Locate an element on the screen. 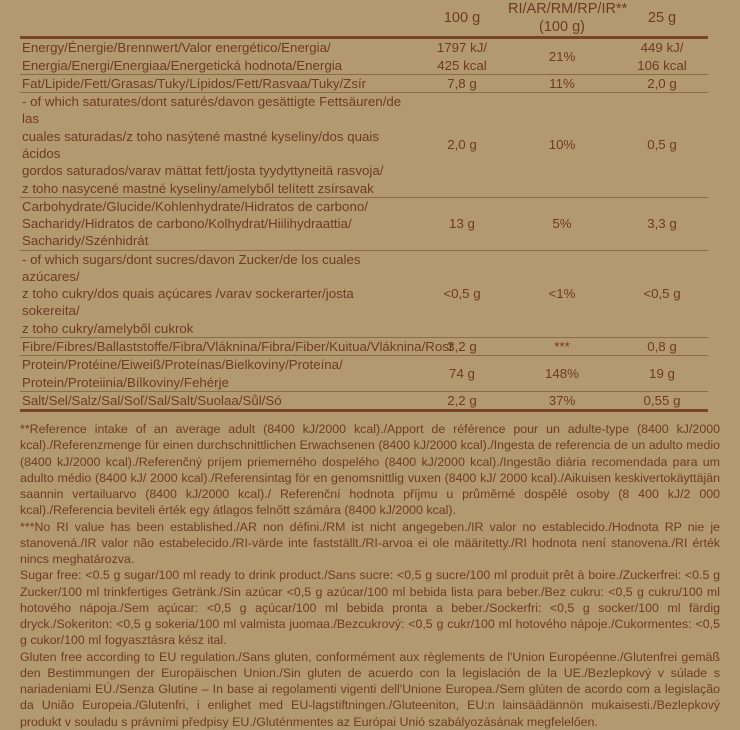 This screenshot has width=740, height=730. row-value-saturates-ri: 10% is located at coordinates (562, 145).